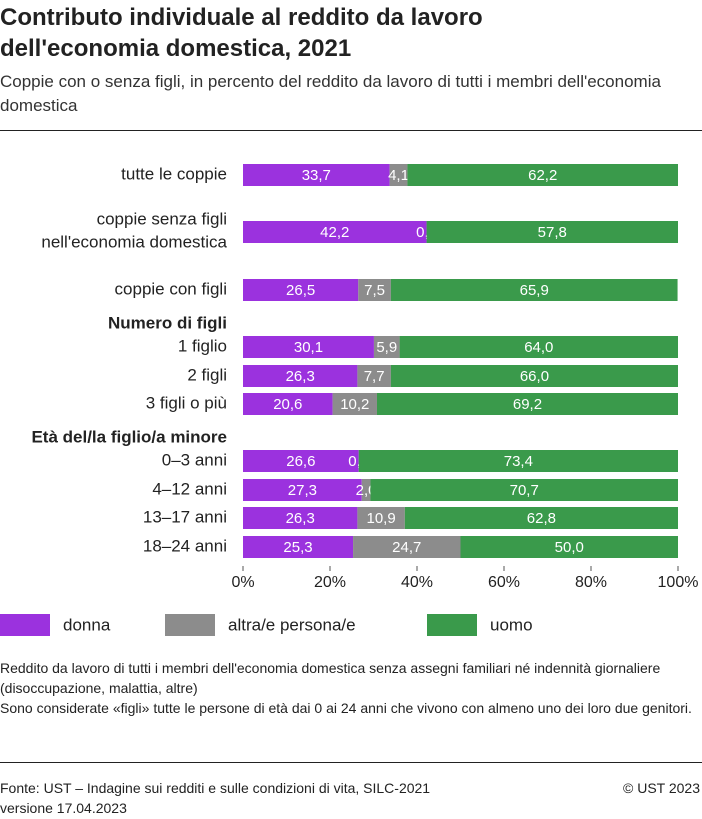 Image resolution: width=702 pixels, height=819 pixels. What do you see at coordinates (185, 545) in the screenshot?
I see `category-label: 18–24 anni` at bounding box center [185, 545].